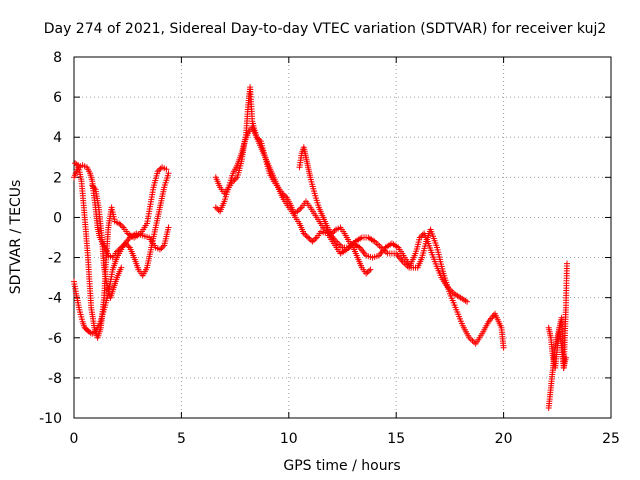 The height and width of the screenshot is (480, 640). I want to click on x-axis-label: GPS time / hours, so click(341, 466).